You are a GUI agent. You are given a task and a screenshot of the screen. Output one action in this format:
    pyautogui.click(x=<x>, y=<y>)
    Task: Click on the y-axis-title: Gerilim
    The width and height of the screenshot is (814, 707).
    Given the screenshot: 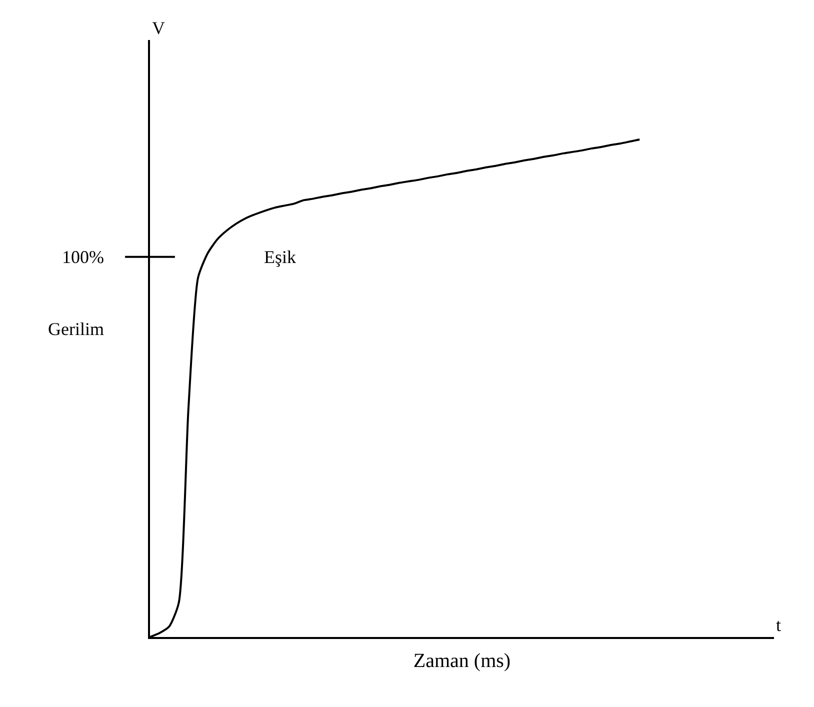 What is the action you would take?
    pyautogui.click(x=76, y=329)
    